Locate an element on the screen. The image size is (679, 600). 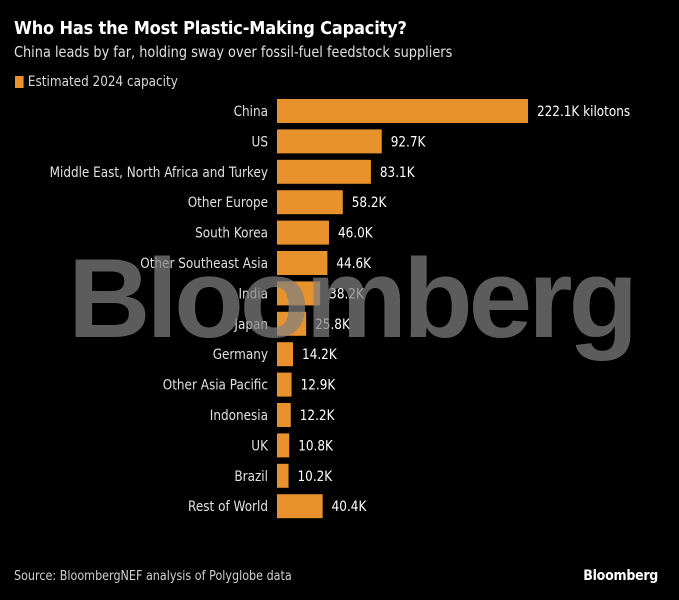
value-label: 14.2K is located at coordinates (319, 355).